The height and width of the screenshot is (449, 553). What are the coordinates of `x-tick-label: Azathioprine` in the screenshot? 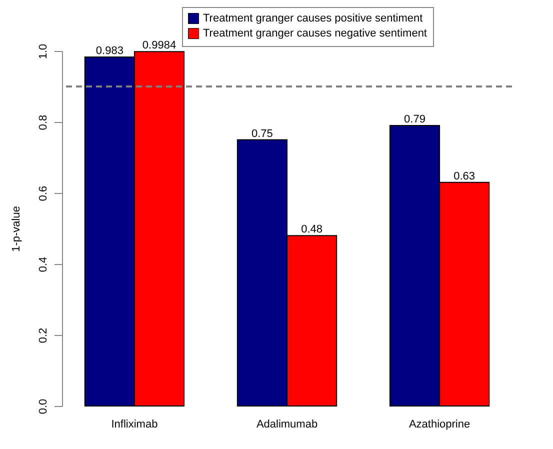 It's located at (439, 424).